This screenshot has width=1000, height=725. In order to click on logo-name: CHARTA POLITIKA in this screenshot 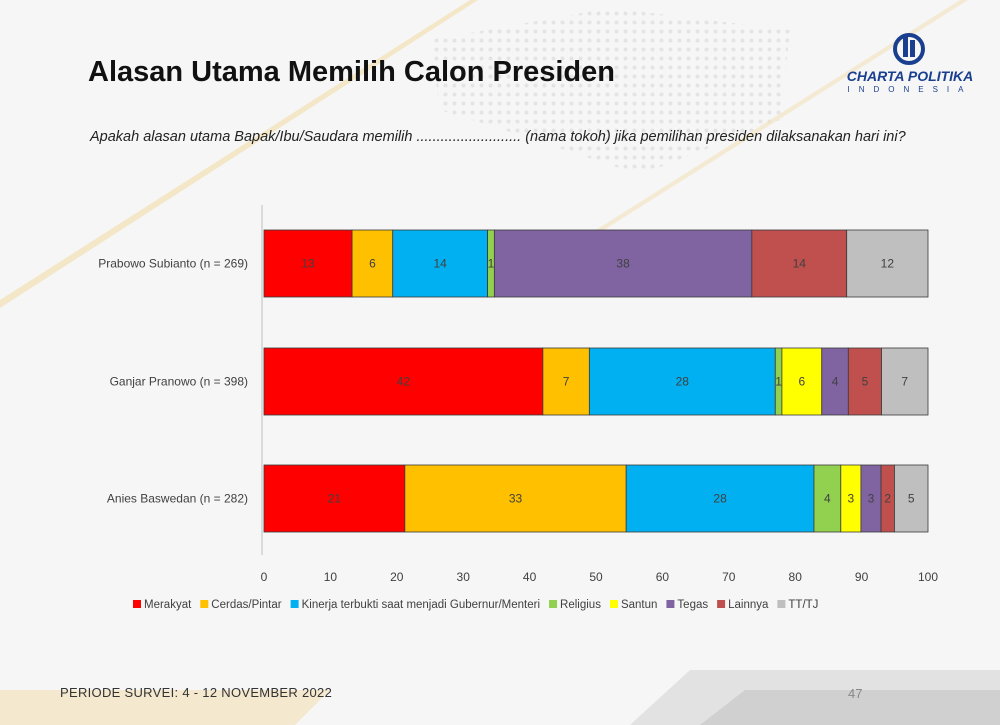, I will do `click(910, 76)`.